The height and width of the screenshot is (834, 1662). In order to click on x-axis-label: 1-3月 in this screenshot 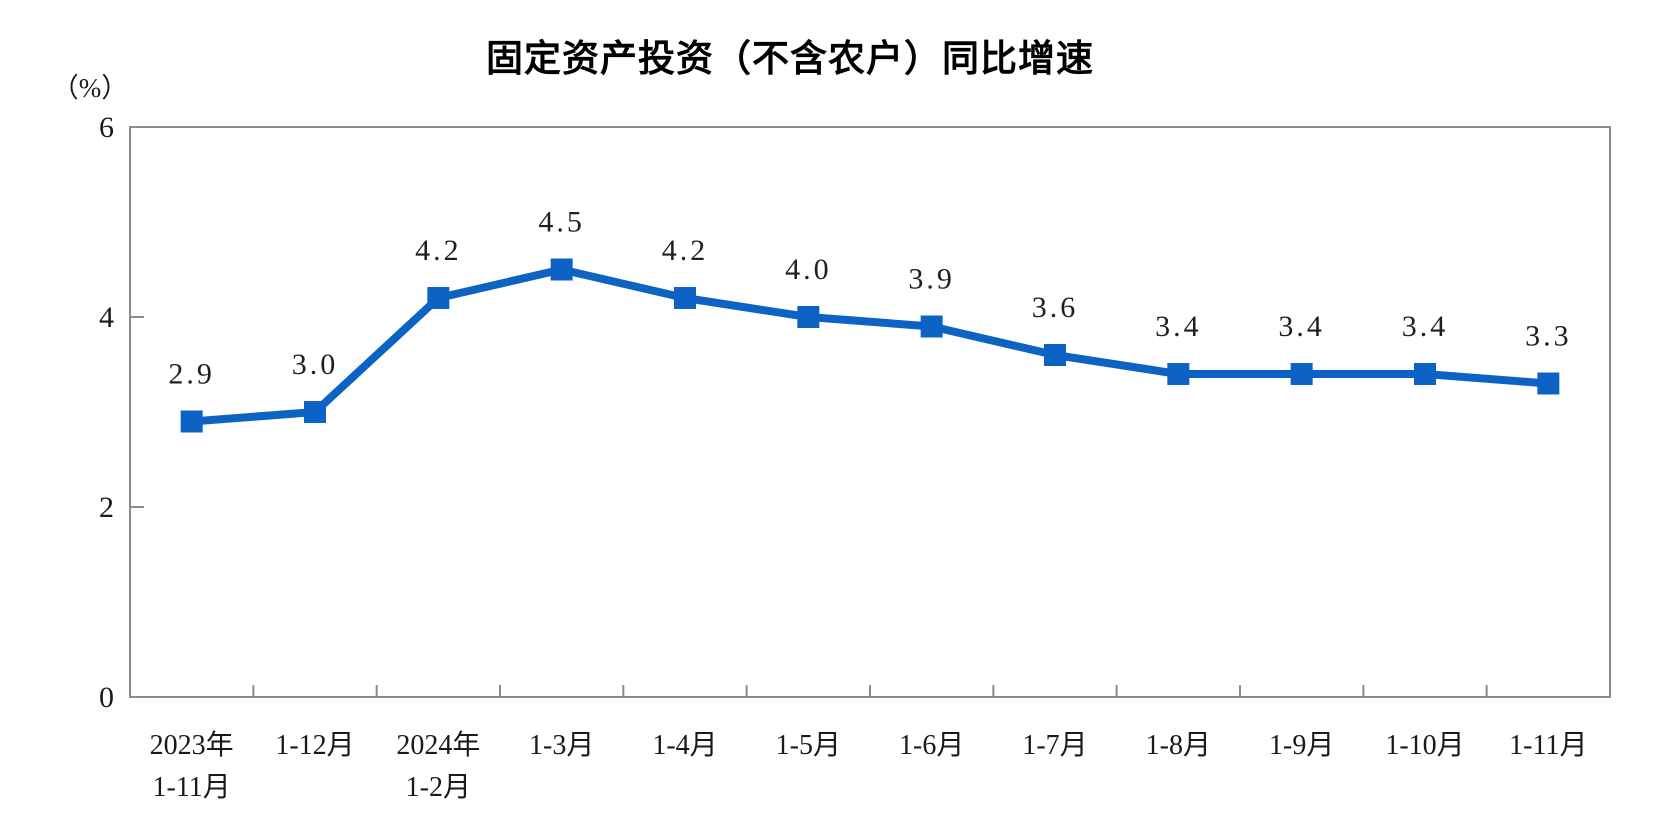, I will do `click(561, 745)`.